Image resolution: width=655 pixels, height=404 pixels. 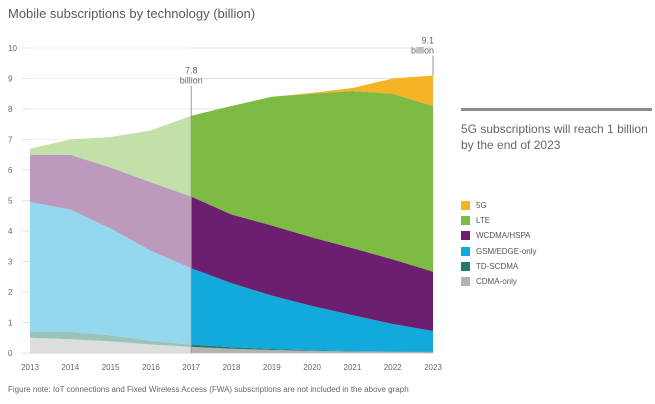 What do you see at coordinates (231, 112) in the screenshot?
I see `area-5g` at bounding box center [231, 112].